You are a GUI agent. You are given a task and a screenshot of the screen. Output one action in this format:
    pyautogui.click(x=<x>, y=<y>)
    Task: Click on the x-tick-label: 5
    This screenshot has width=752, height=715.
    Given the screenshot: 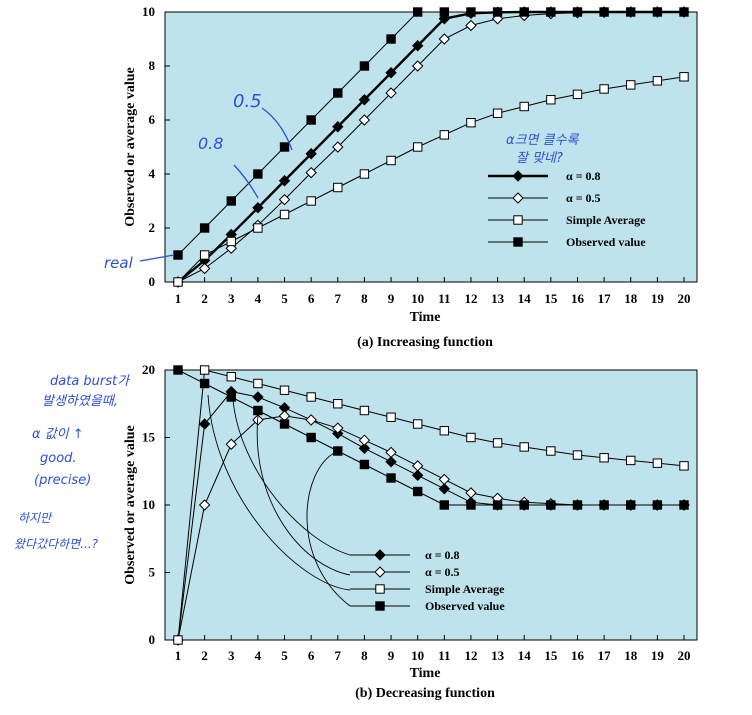 What is the action you would take?
    pyautogui.click(x=284, y=655)
    